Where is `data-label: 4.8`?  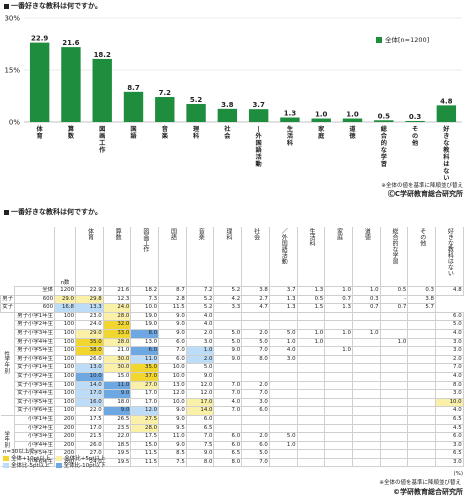
data-label: 4.8 is located at coordinates (446, 101).